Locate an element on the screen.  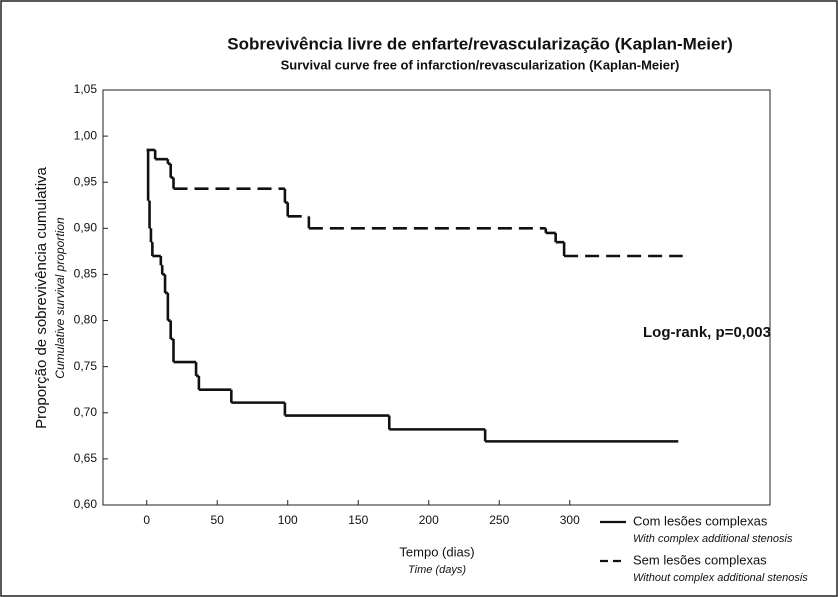
legend-label: Com lesões complexas is located at coordinates (700, 520).